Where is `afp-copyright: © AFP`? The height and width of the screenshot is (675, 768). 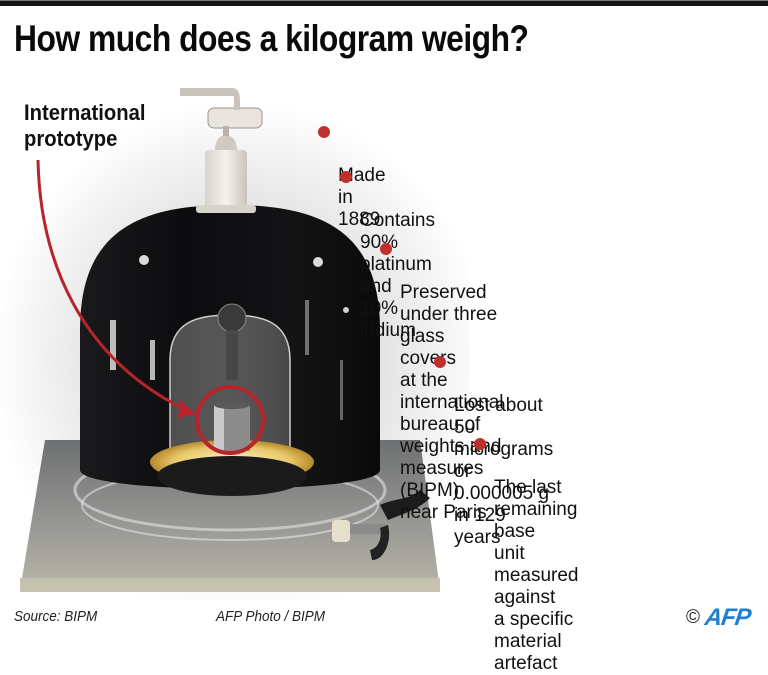
afp-copyright: © AFP is located at coordinates (719, 618).